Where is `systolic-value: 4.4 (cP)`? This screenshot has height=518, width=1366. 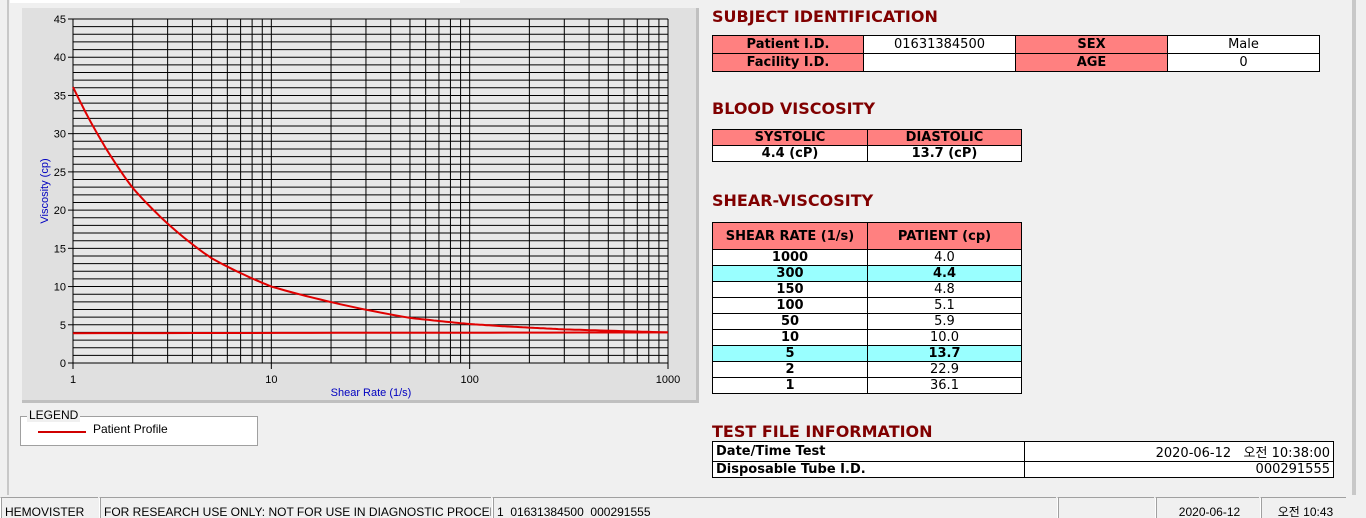
systolic-value: 4.4 (cP) is located at coordinates (790, 153).